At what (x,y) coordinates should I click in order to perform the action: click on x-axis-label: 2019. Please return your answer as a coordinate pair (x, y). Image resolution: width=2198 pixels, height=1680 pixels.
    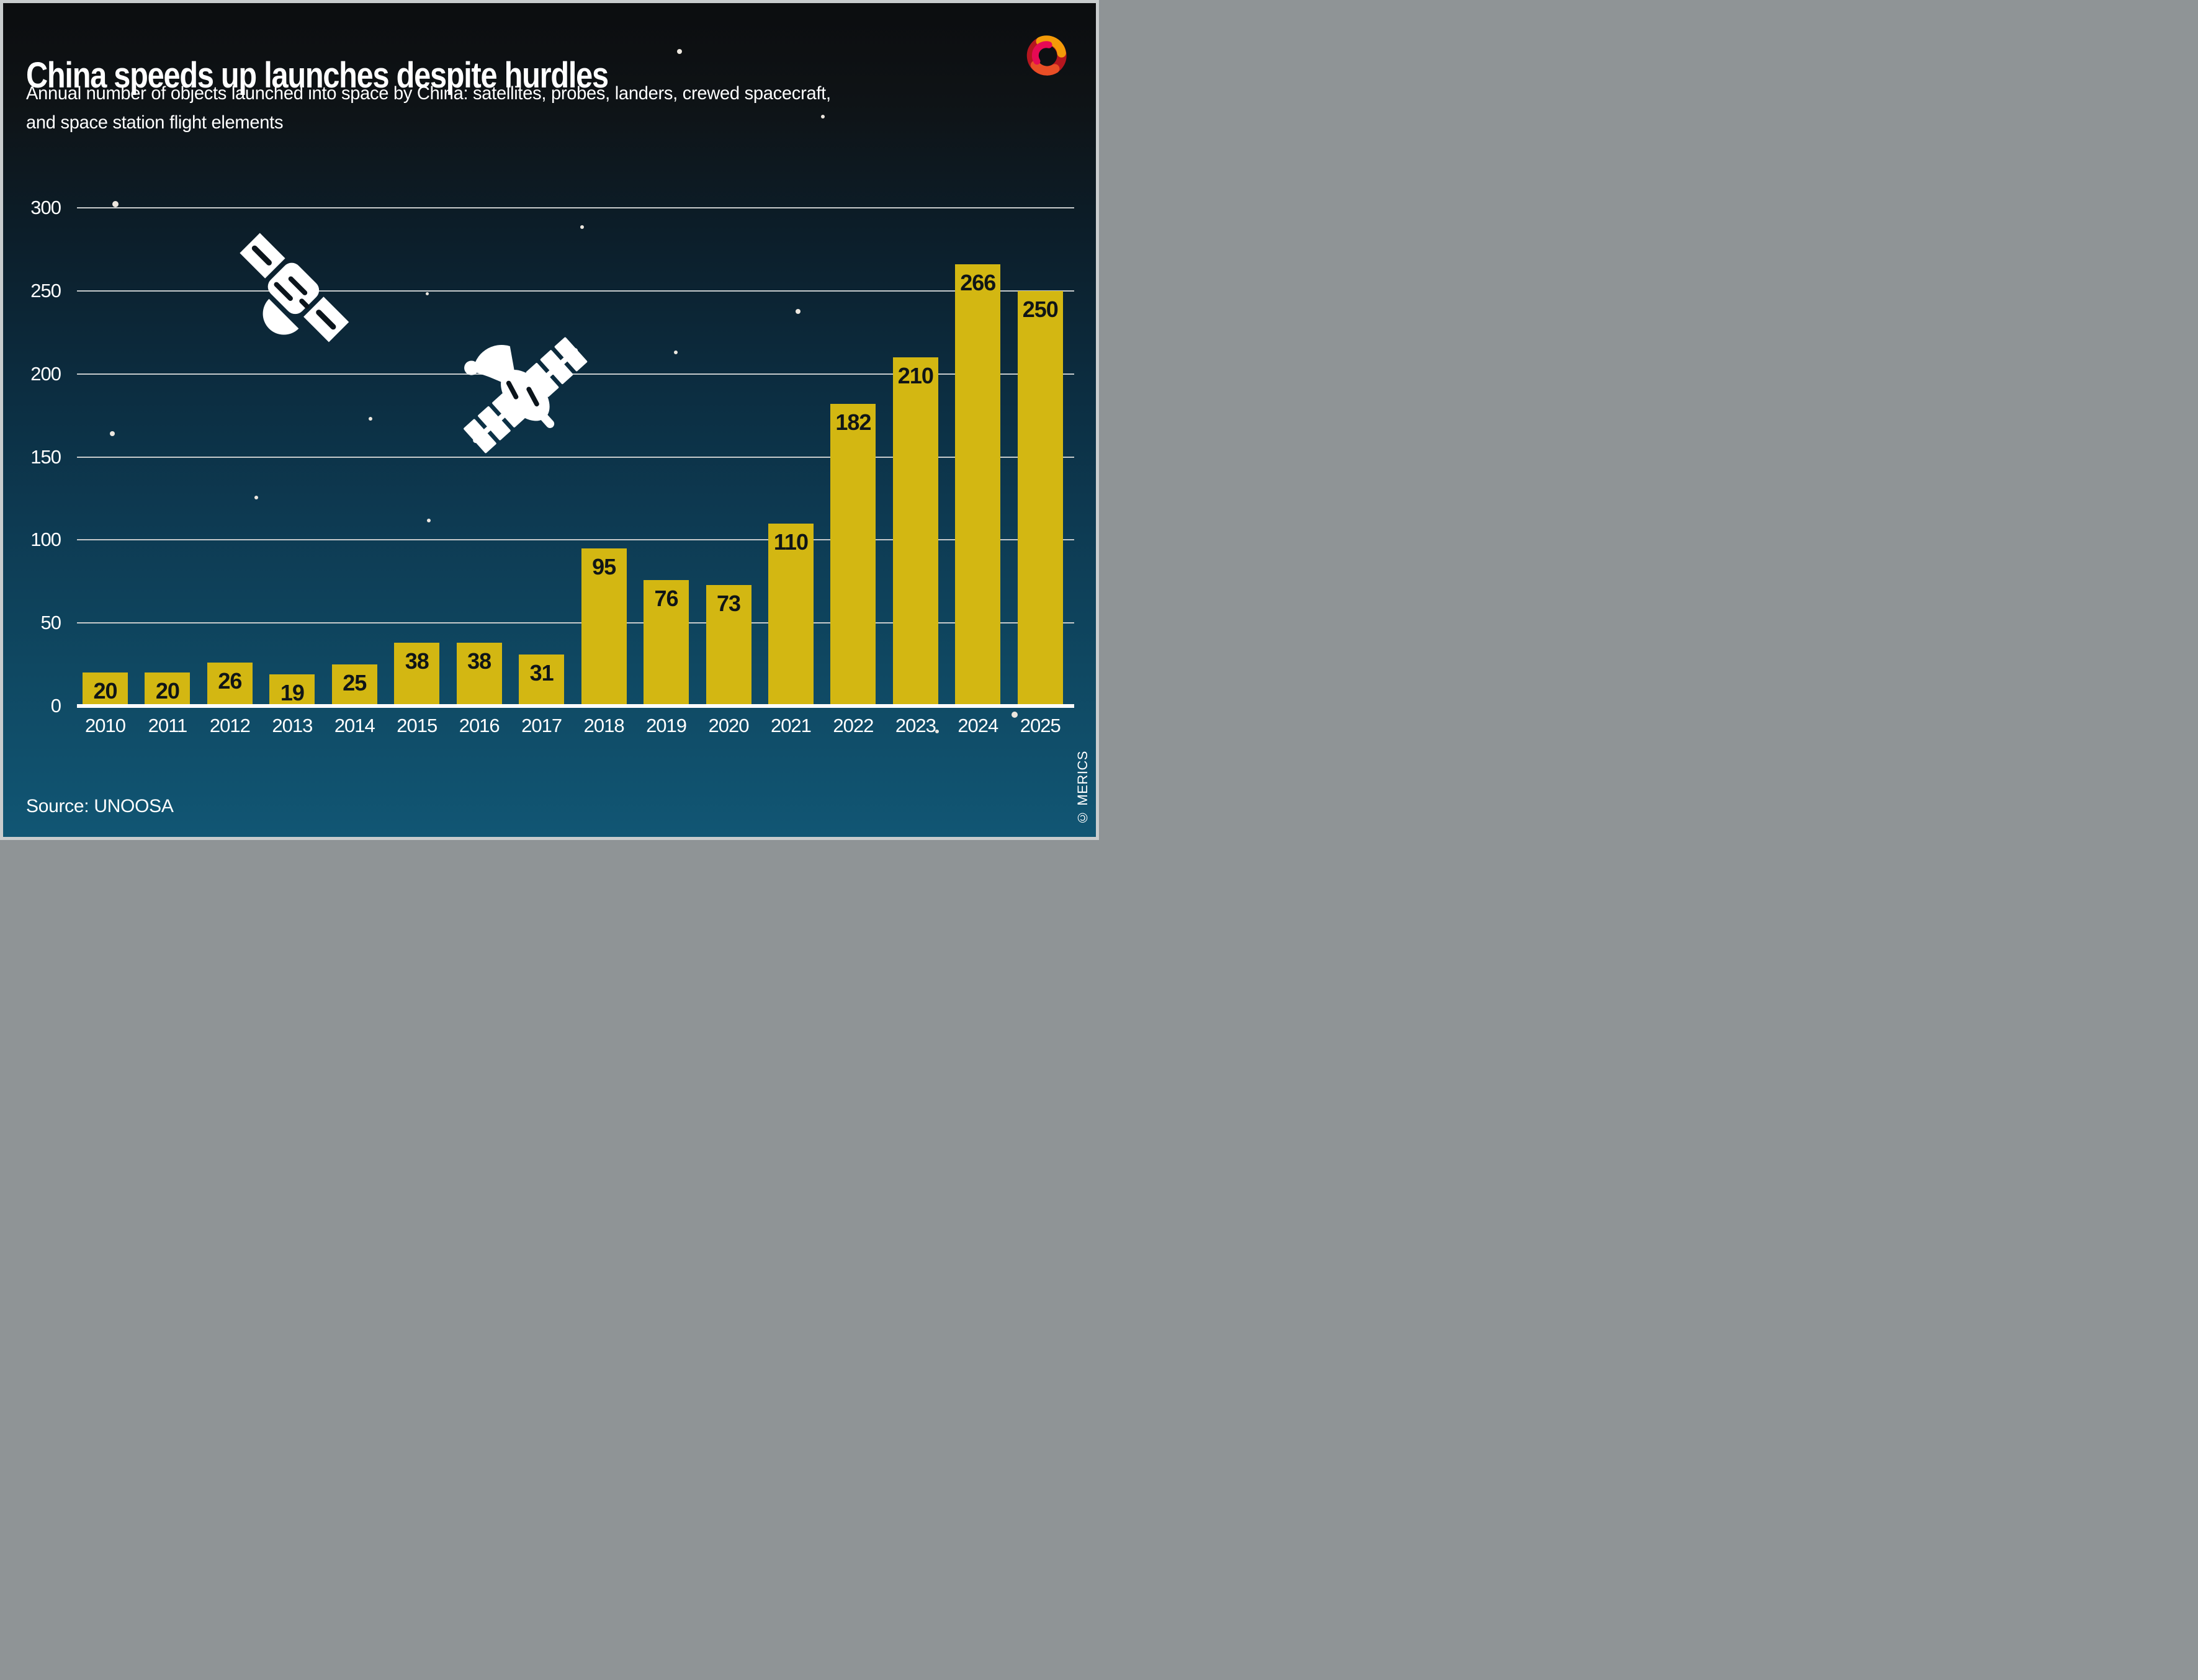
    Looking at the image, I should click on (666, 725).